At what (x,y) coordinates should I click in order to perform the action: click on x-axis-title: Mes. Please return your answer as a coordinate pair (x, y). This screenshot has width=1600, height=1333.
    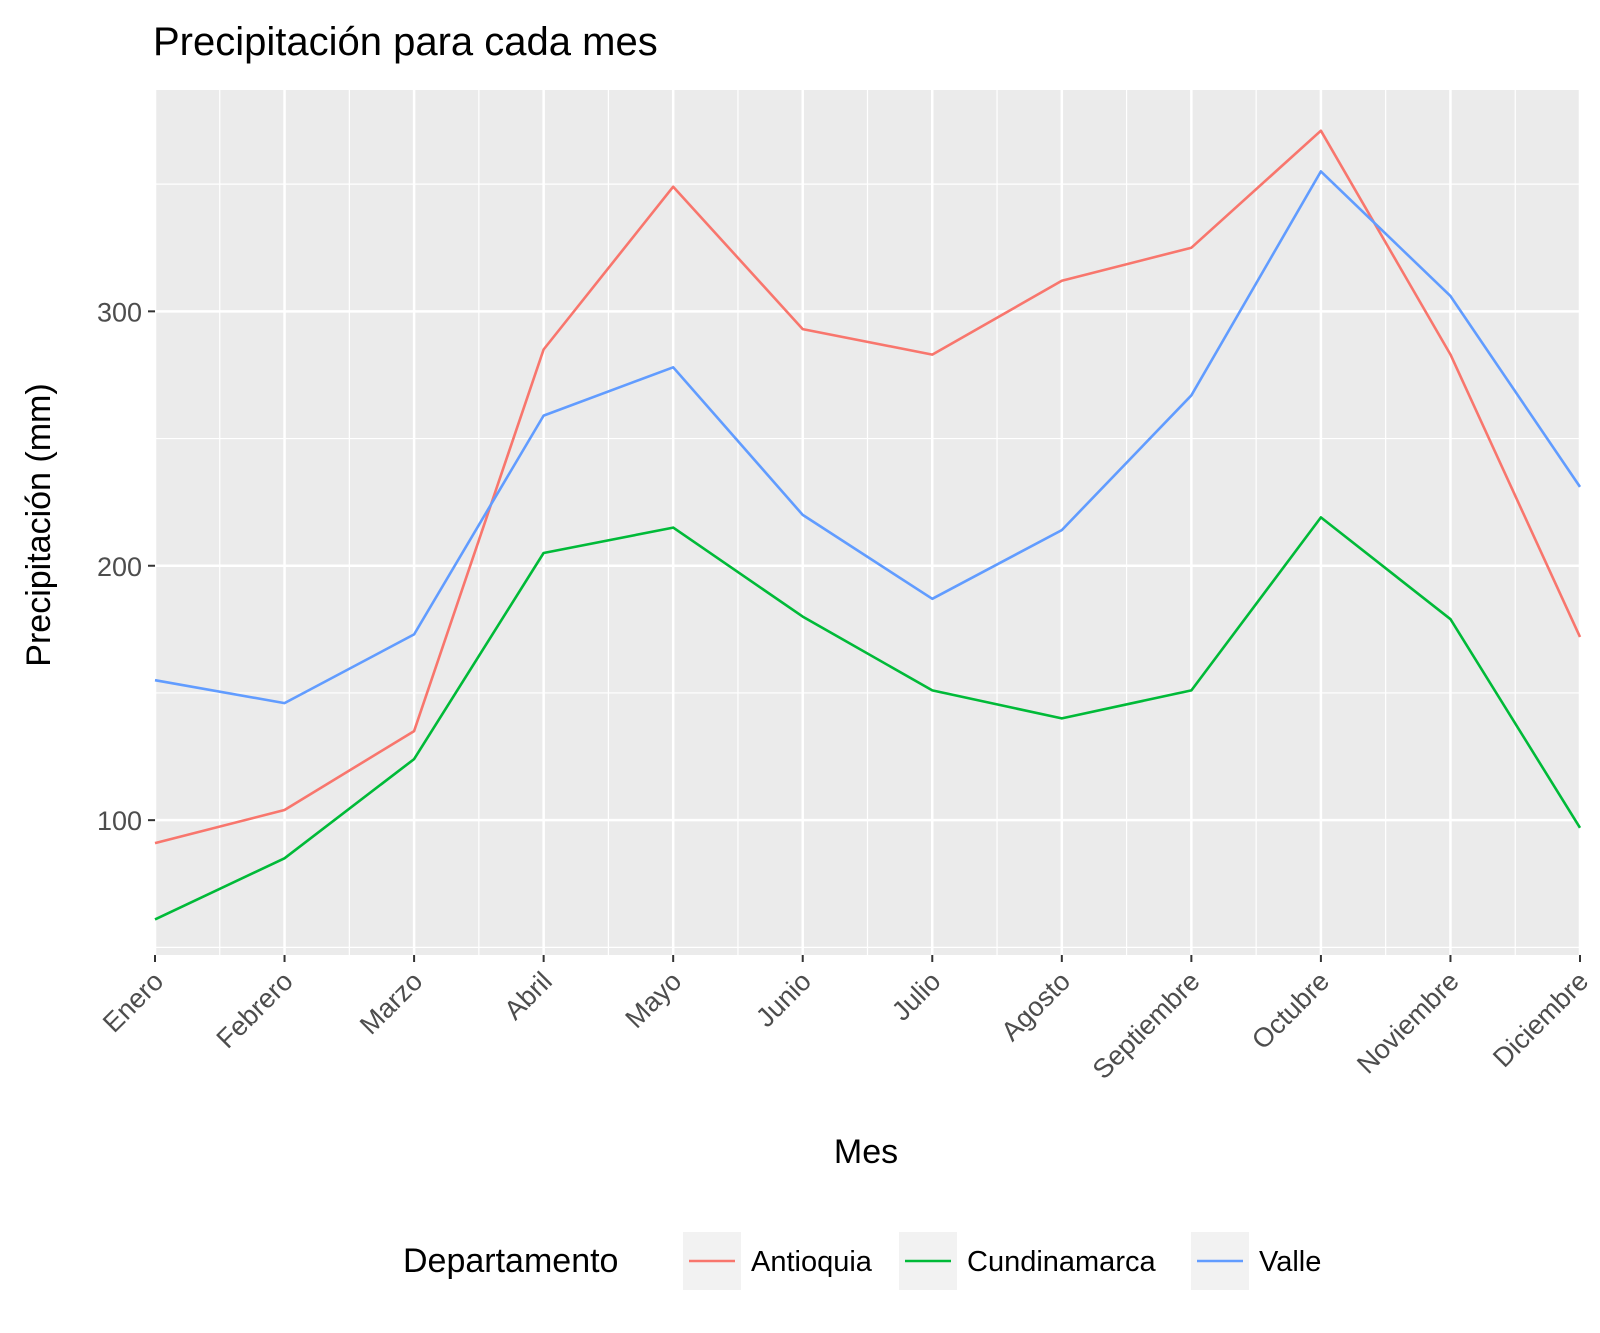
    Looking at the image, I should click on (866, 1152).